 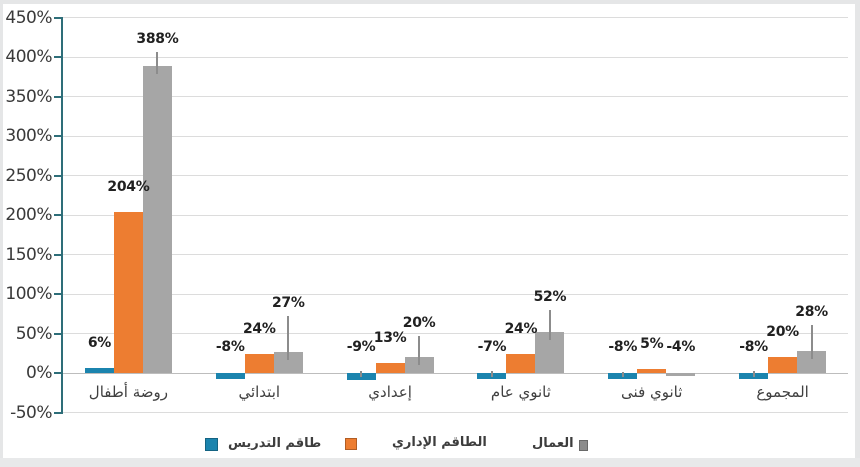 What do you see at coordinates (390, 337) in the screenshot?
I see `bar-value-label: 13%` at bounding box center [390, 337].